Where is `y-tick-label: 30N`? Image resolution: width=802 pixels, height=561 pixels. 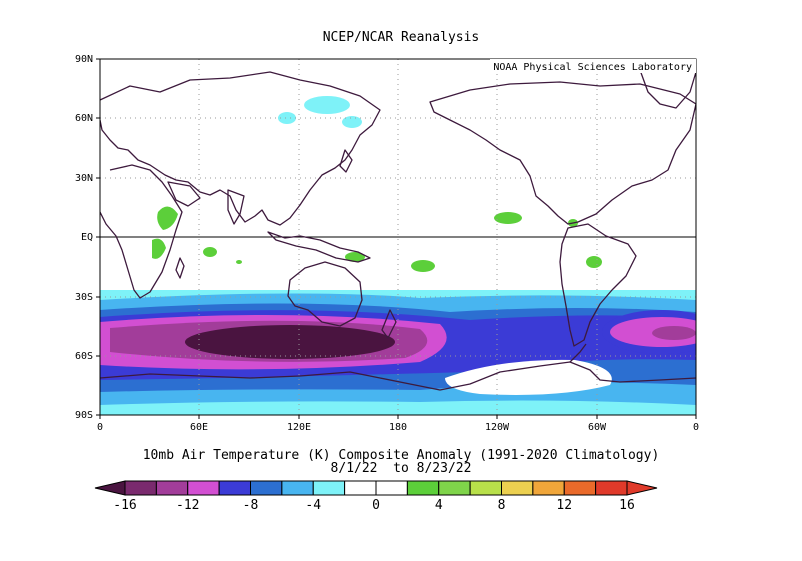 y-tick-label: 30N is located at coordinates (84, 178).